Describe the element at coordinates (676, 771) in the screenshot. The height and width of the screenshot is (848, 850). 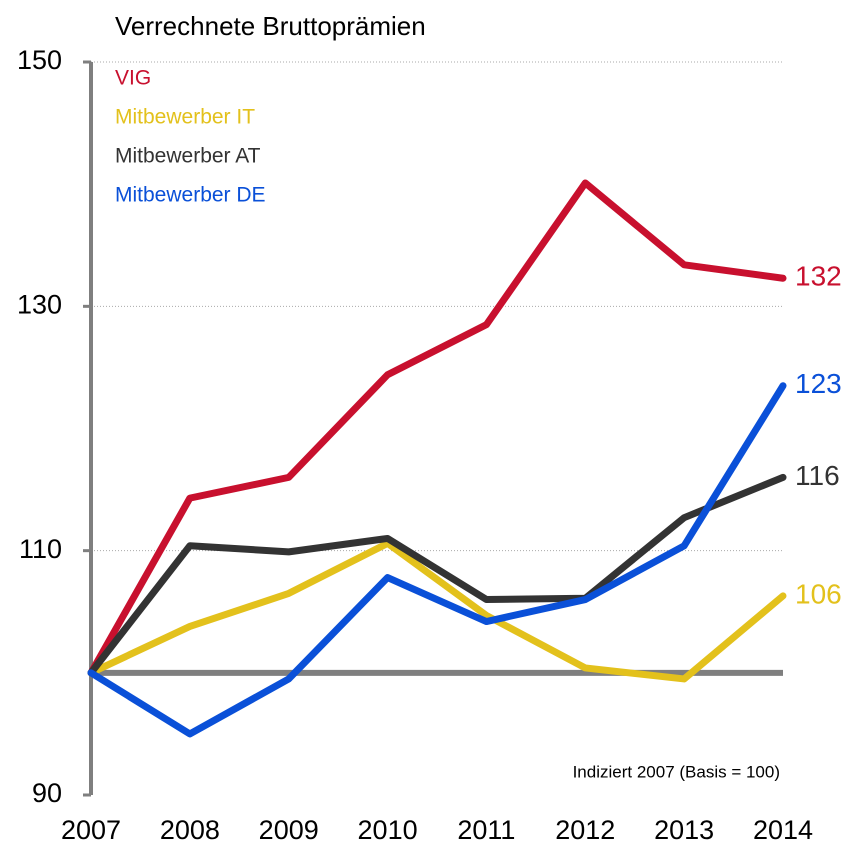
I see `annotation: Indiziert 2007 (Basis = 100)` at that location.